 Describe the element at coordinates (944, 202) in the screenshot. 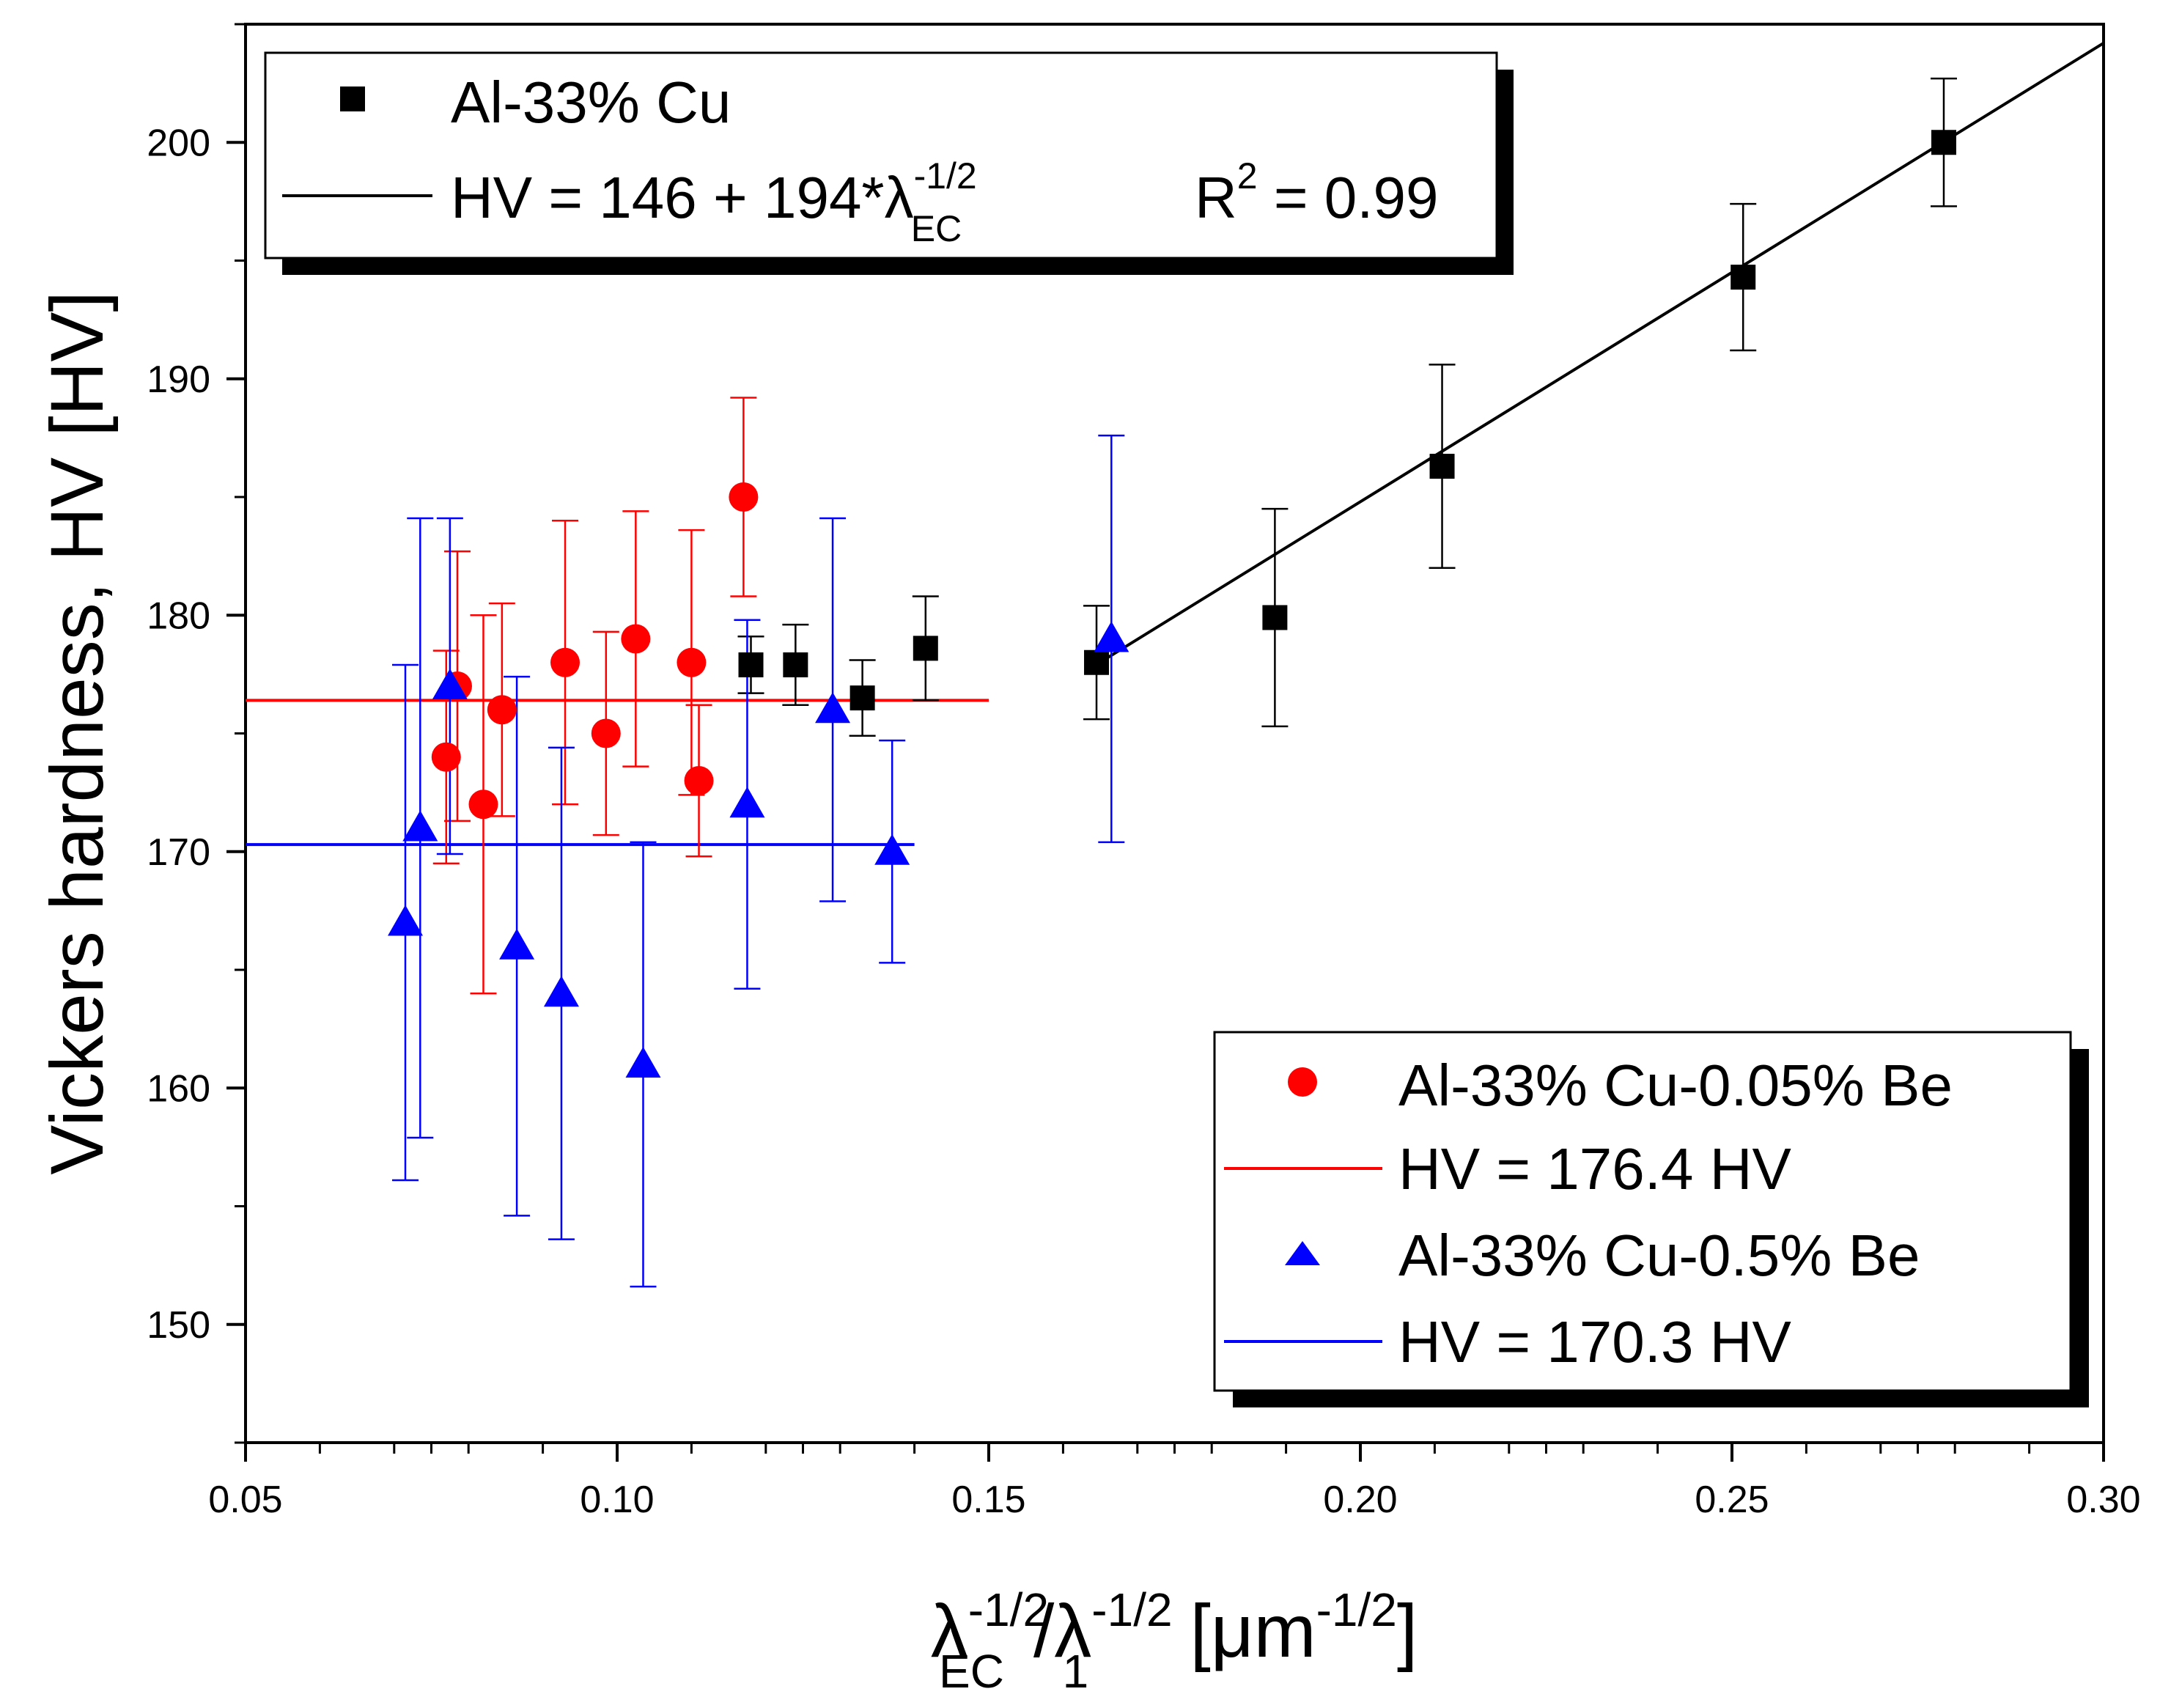

I see `legend-label-fit: HV = 146 + 194*λ-1/2 EC R2 = 0.99` at that location.